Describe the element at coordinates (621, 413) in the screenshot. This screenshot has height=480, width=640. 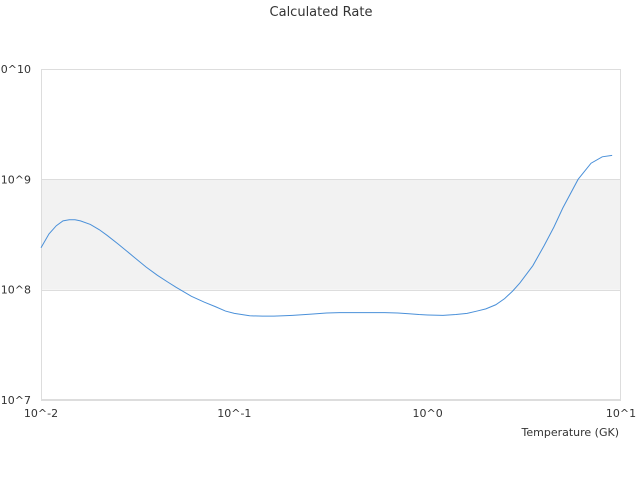
I see `x-tick-label: 10^1` at that location.